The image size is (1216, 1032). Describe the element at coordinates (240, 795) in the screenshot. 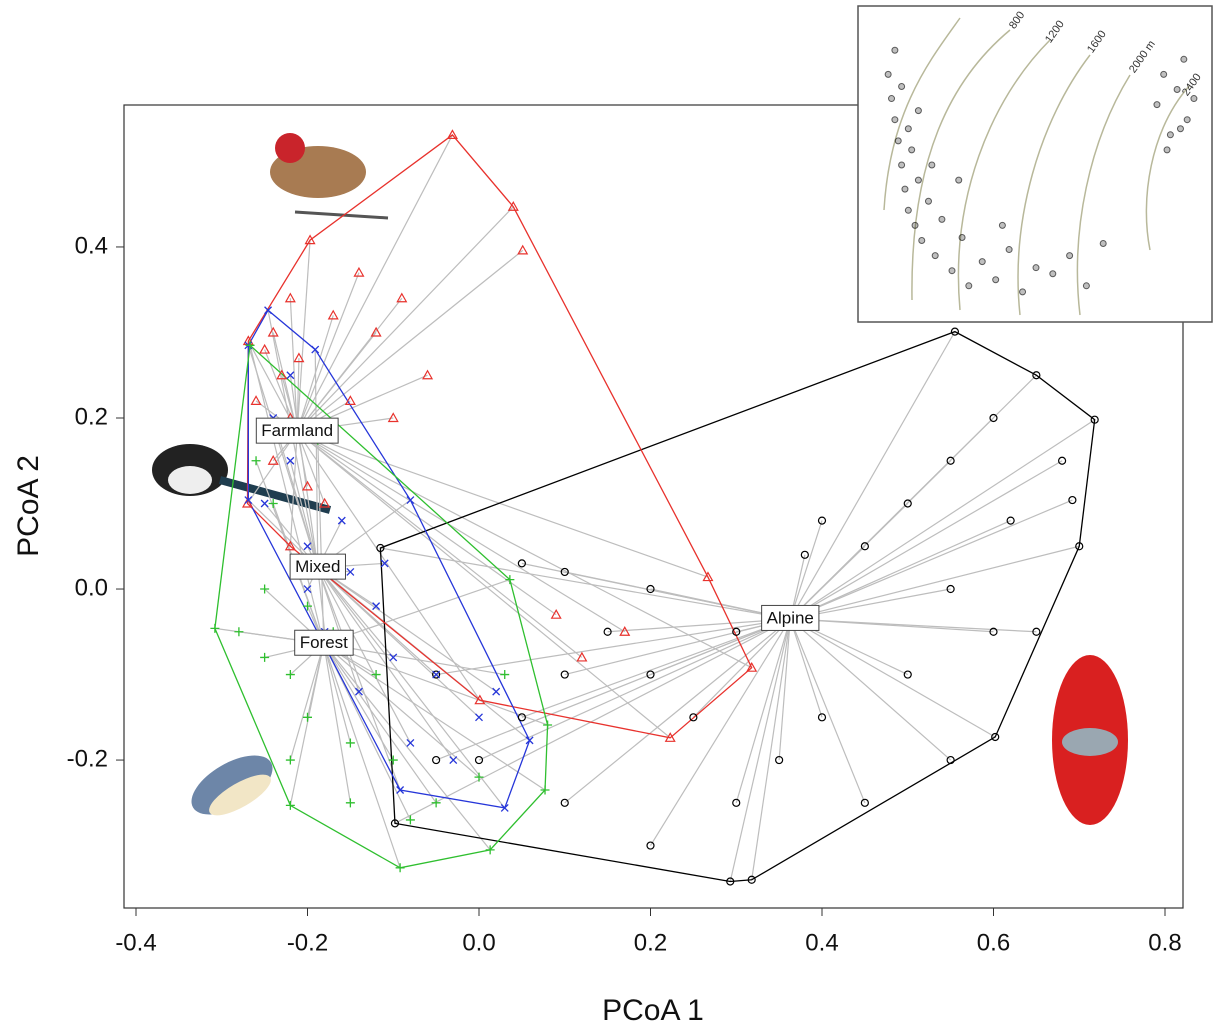

I see `nuthatch-belly` at that location.